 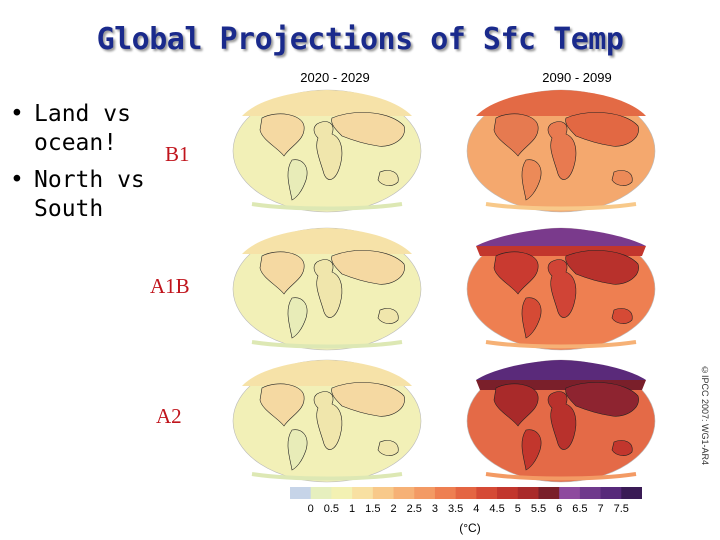 I want to click on colorbar-tick-label: 2, so click(x=393, y=509).